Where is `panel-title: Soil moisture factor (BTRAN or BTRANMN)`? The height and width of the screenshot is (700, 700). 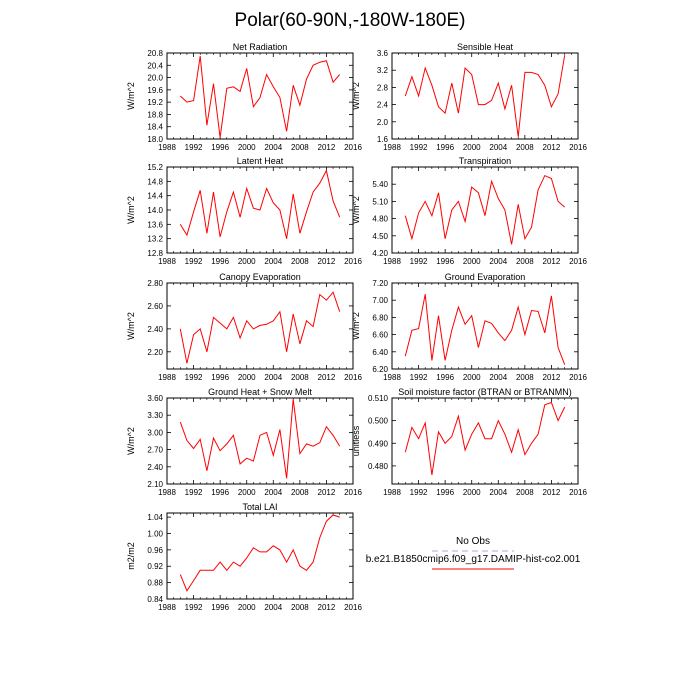 panel-title: Soil moisture factor (BTRAN or BTRANMN) is located at coordinates (485, 392).